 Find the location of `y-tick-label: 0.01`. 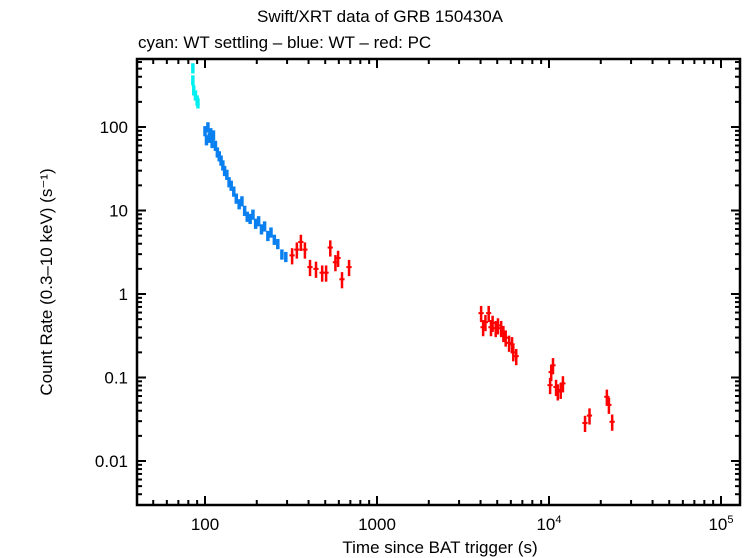

y-tick-label: 0.01 is located at coordinates (111, 461).